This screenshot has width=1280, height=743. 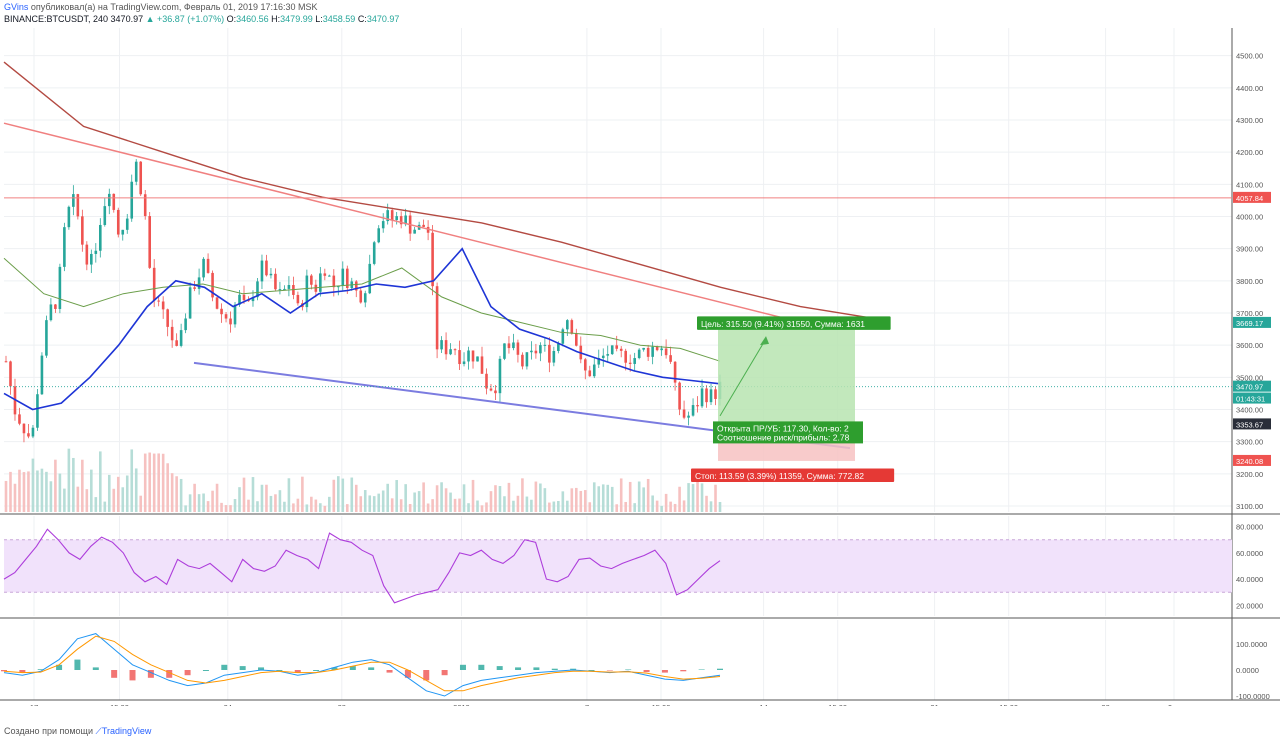 What do you see at coordinates (1249, 56) in the screenshot?
I see `y-tick-label: 4500.00` at bounding box center [1249, 56].